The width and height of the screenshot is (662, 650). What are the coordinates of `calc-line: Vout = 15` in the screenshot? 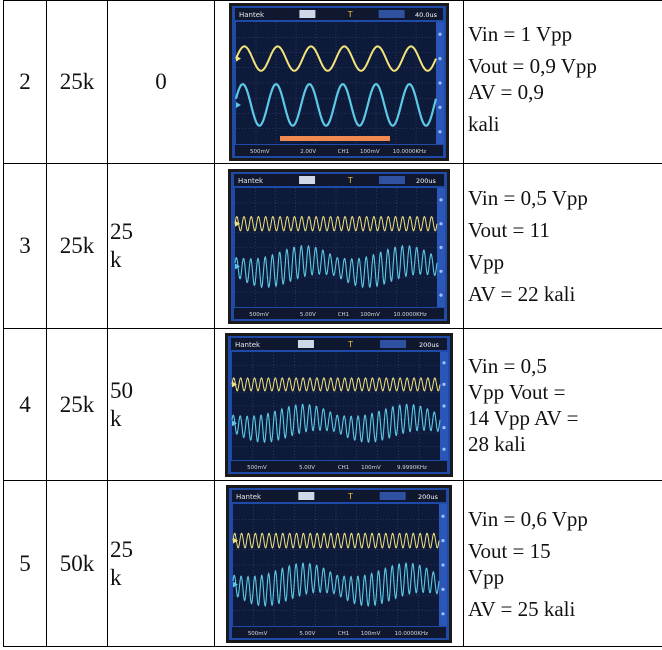 It's located at (509, 550).